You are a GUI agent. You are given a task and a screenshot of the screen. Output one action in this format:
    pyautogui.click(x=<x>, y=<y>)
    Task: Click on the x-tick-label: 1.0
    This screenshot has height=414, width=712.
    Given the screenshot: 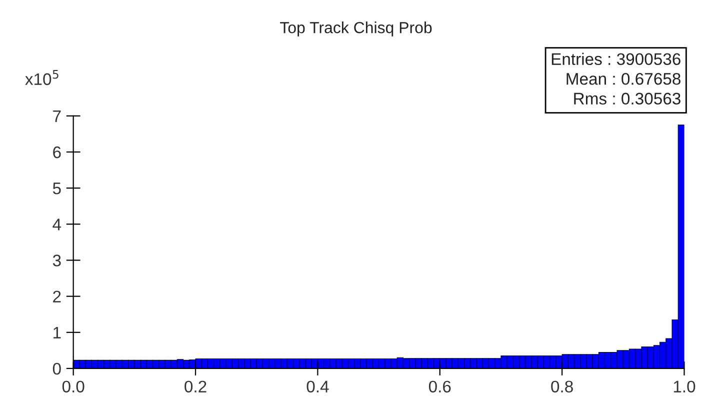 What is the action you would take?
    pyautogui.click(x=685, y=386)
    